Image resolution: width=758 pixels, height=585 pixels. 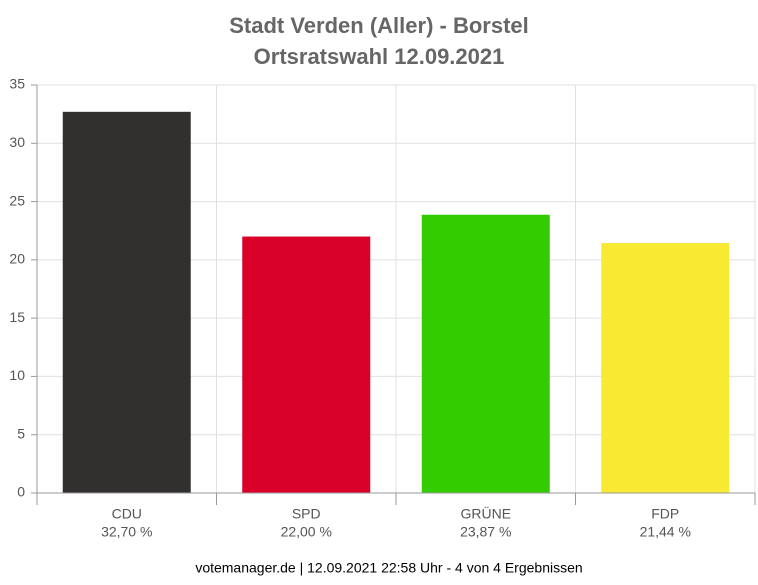 What do you see at coordinates (21, 433) in the screenshot?
I see `y-tick-label: 5` at bounding box center [21, 433].